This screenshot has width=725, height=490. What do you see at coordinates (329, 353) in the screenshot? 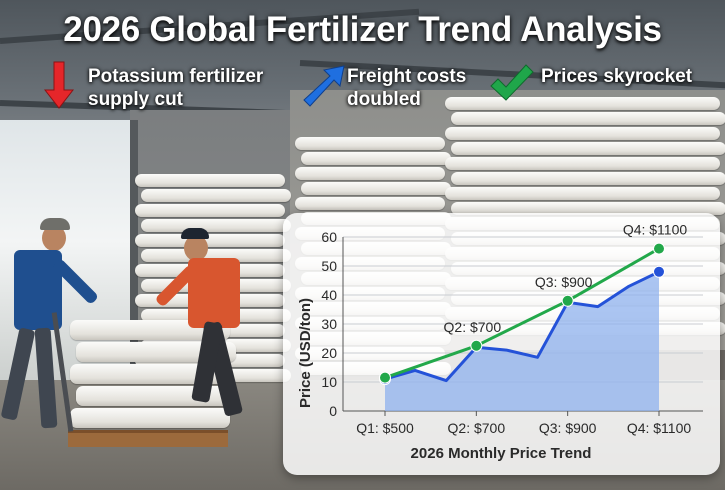
I see `y-tick-label: 20` at bounding box center [329, 353].